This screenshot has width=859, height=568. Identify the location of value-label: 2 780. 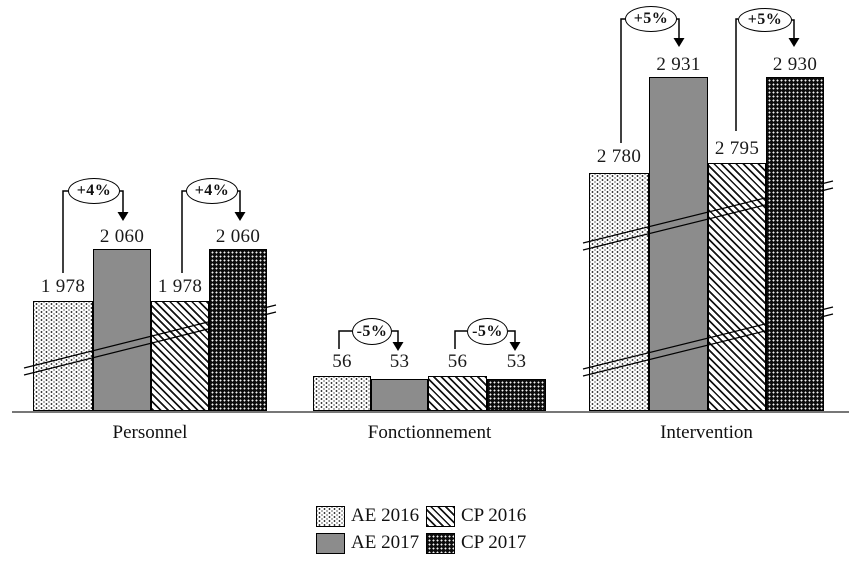
(619, 156).